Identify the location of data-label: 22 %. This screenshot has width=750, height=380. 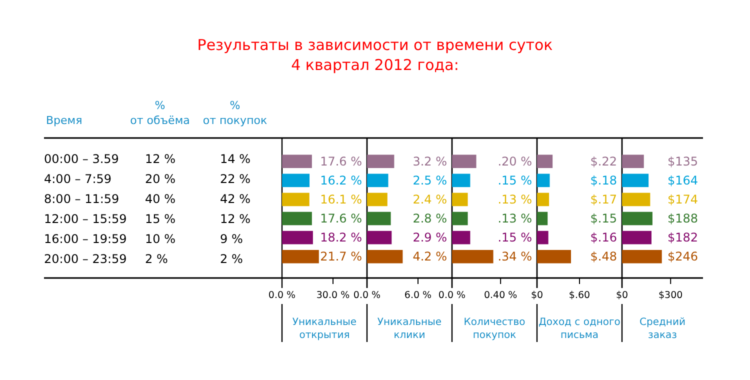
(235, 179).